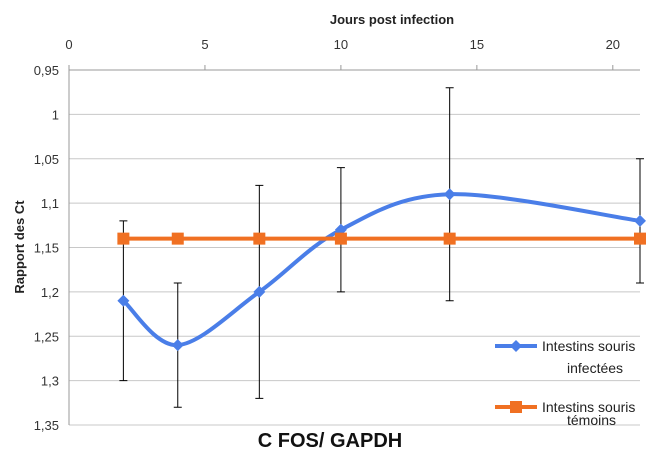 This screenshot has height=454, width=655. What do you see at coordinates (330, 441) in the screenshot?
I see `chart-title: C FOS/ GAPDH` at bounding box center [330, 441].